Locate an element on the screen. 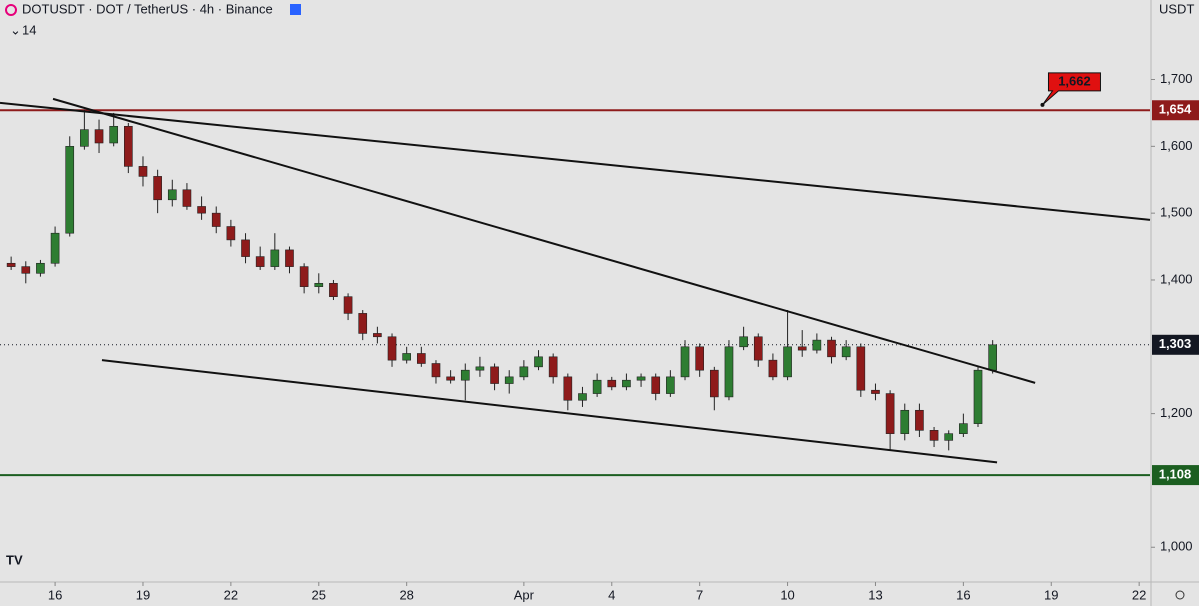 This screenshot has width=1199, height=606. flag-icon is located at coordinates (295, 9).